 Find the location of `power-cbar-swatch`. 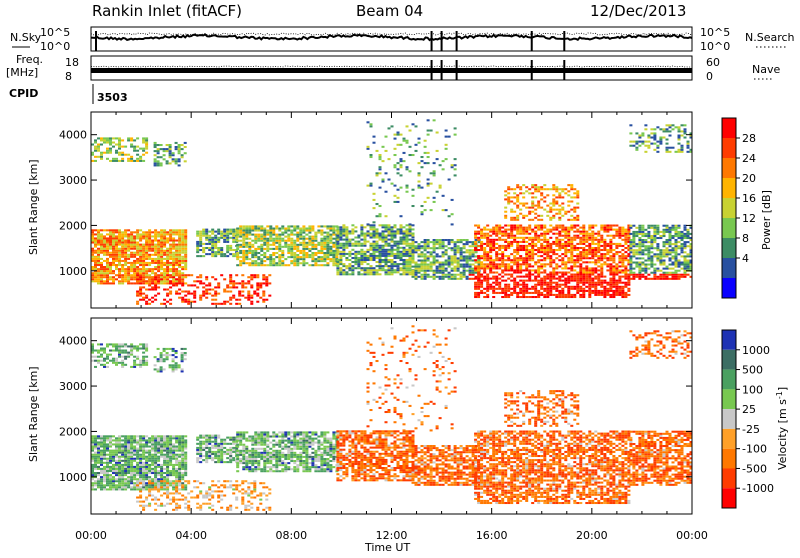

power-cbar-swatch is located at coordinates (729, 208).